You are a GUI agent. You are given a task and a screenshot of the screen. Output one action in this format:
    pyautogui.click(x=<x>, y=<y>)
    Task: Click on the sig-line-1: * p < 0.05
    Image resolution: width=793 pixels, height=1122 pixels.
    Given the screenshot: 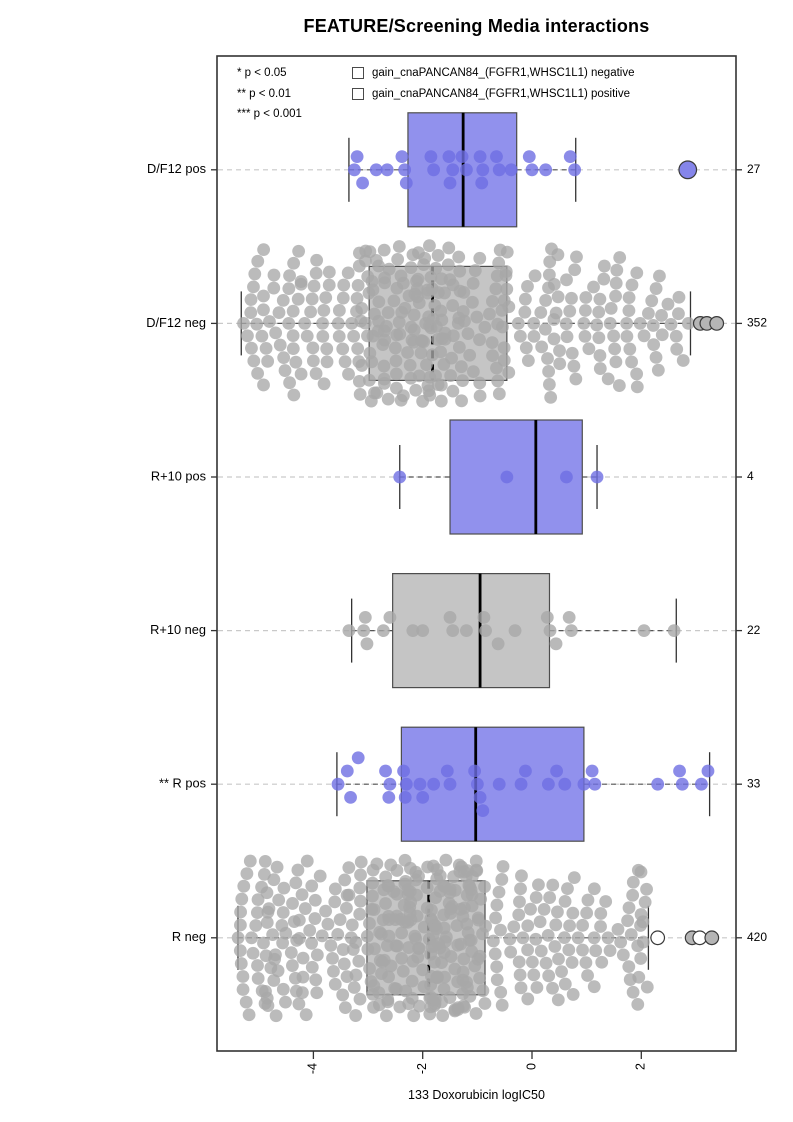 What is the action you would take?
    pyautogui.click(x=262, y=73)
    